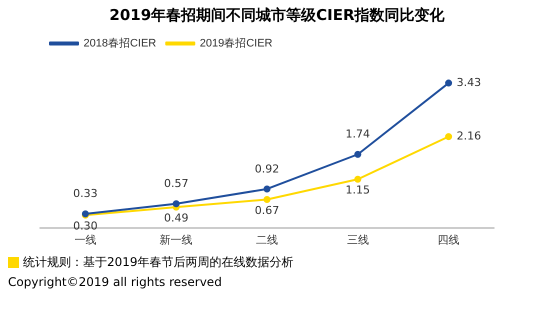 The height and width of the screenshot is (323, 554). Describe the element at coordinates (85, 193) in the screenshot. I see `data-label: 0.33` at that location.